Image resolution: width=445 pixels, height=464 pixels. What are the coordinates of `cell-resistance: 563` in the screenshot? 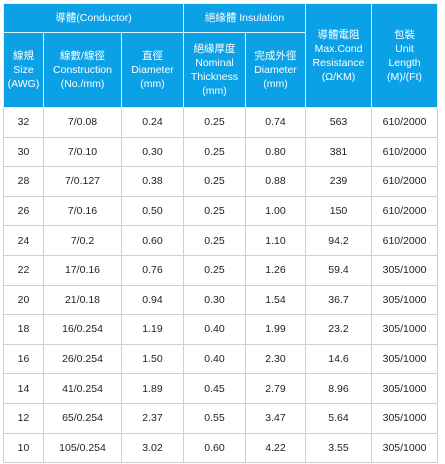 It's located at (339, 122).